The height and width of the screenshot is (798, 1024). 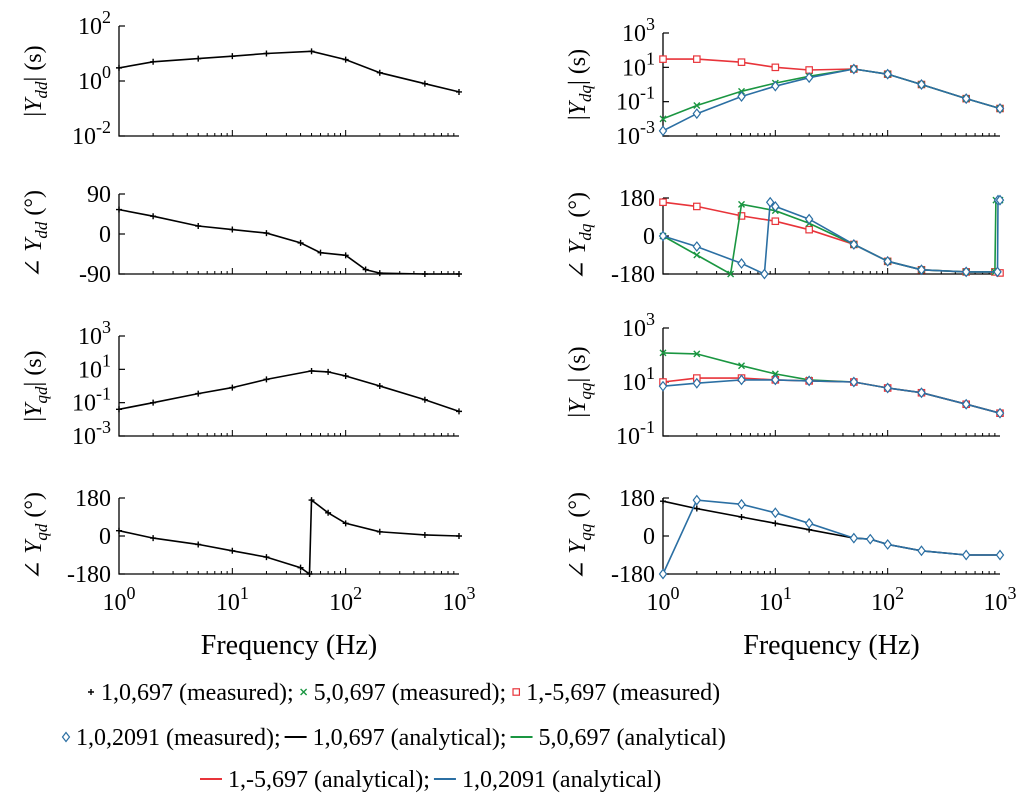 I want to click on legend-entry: 5,0,697 (measured);, so click(x=403, y=693).